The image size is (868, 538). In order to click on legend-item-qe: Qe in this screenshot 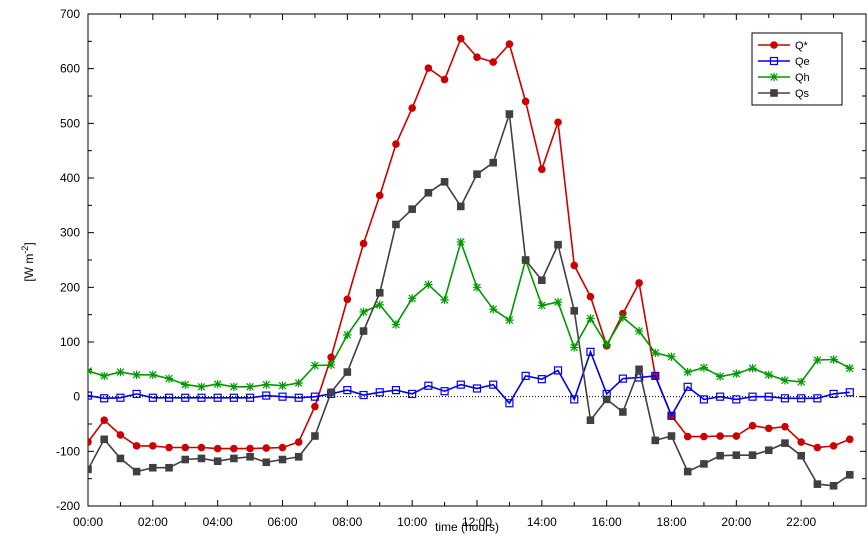, I will do `click(784, 62)`.